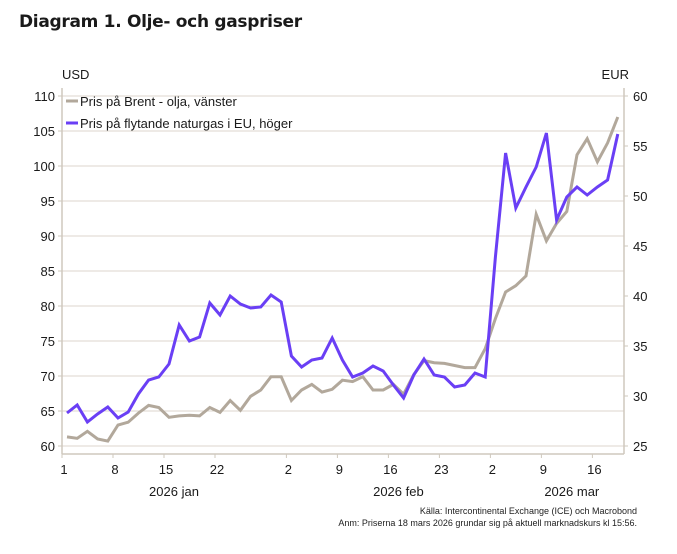  I want to click on y-tick-label-left: 65, so click(48, 411).